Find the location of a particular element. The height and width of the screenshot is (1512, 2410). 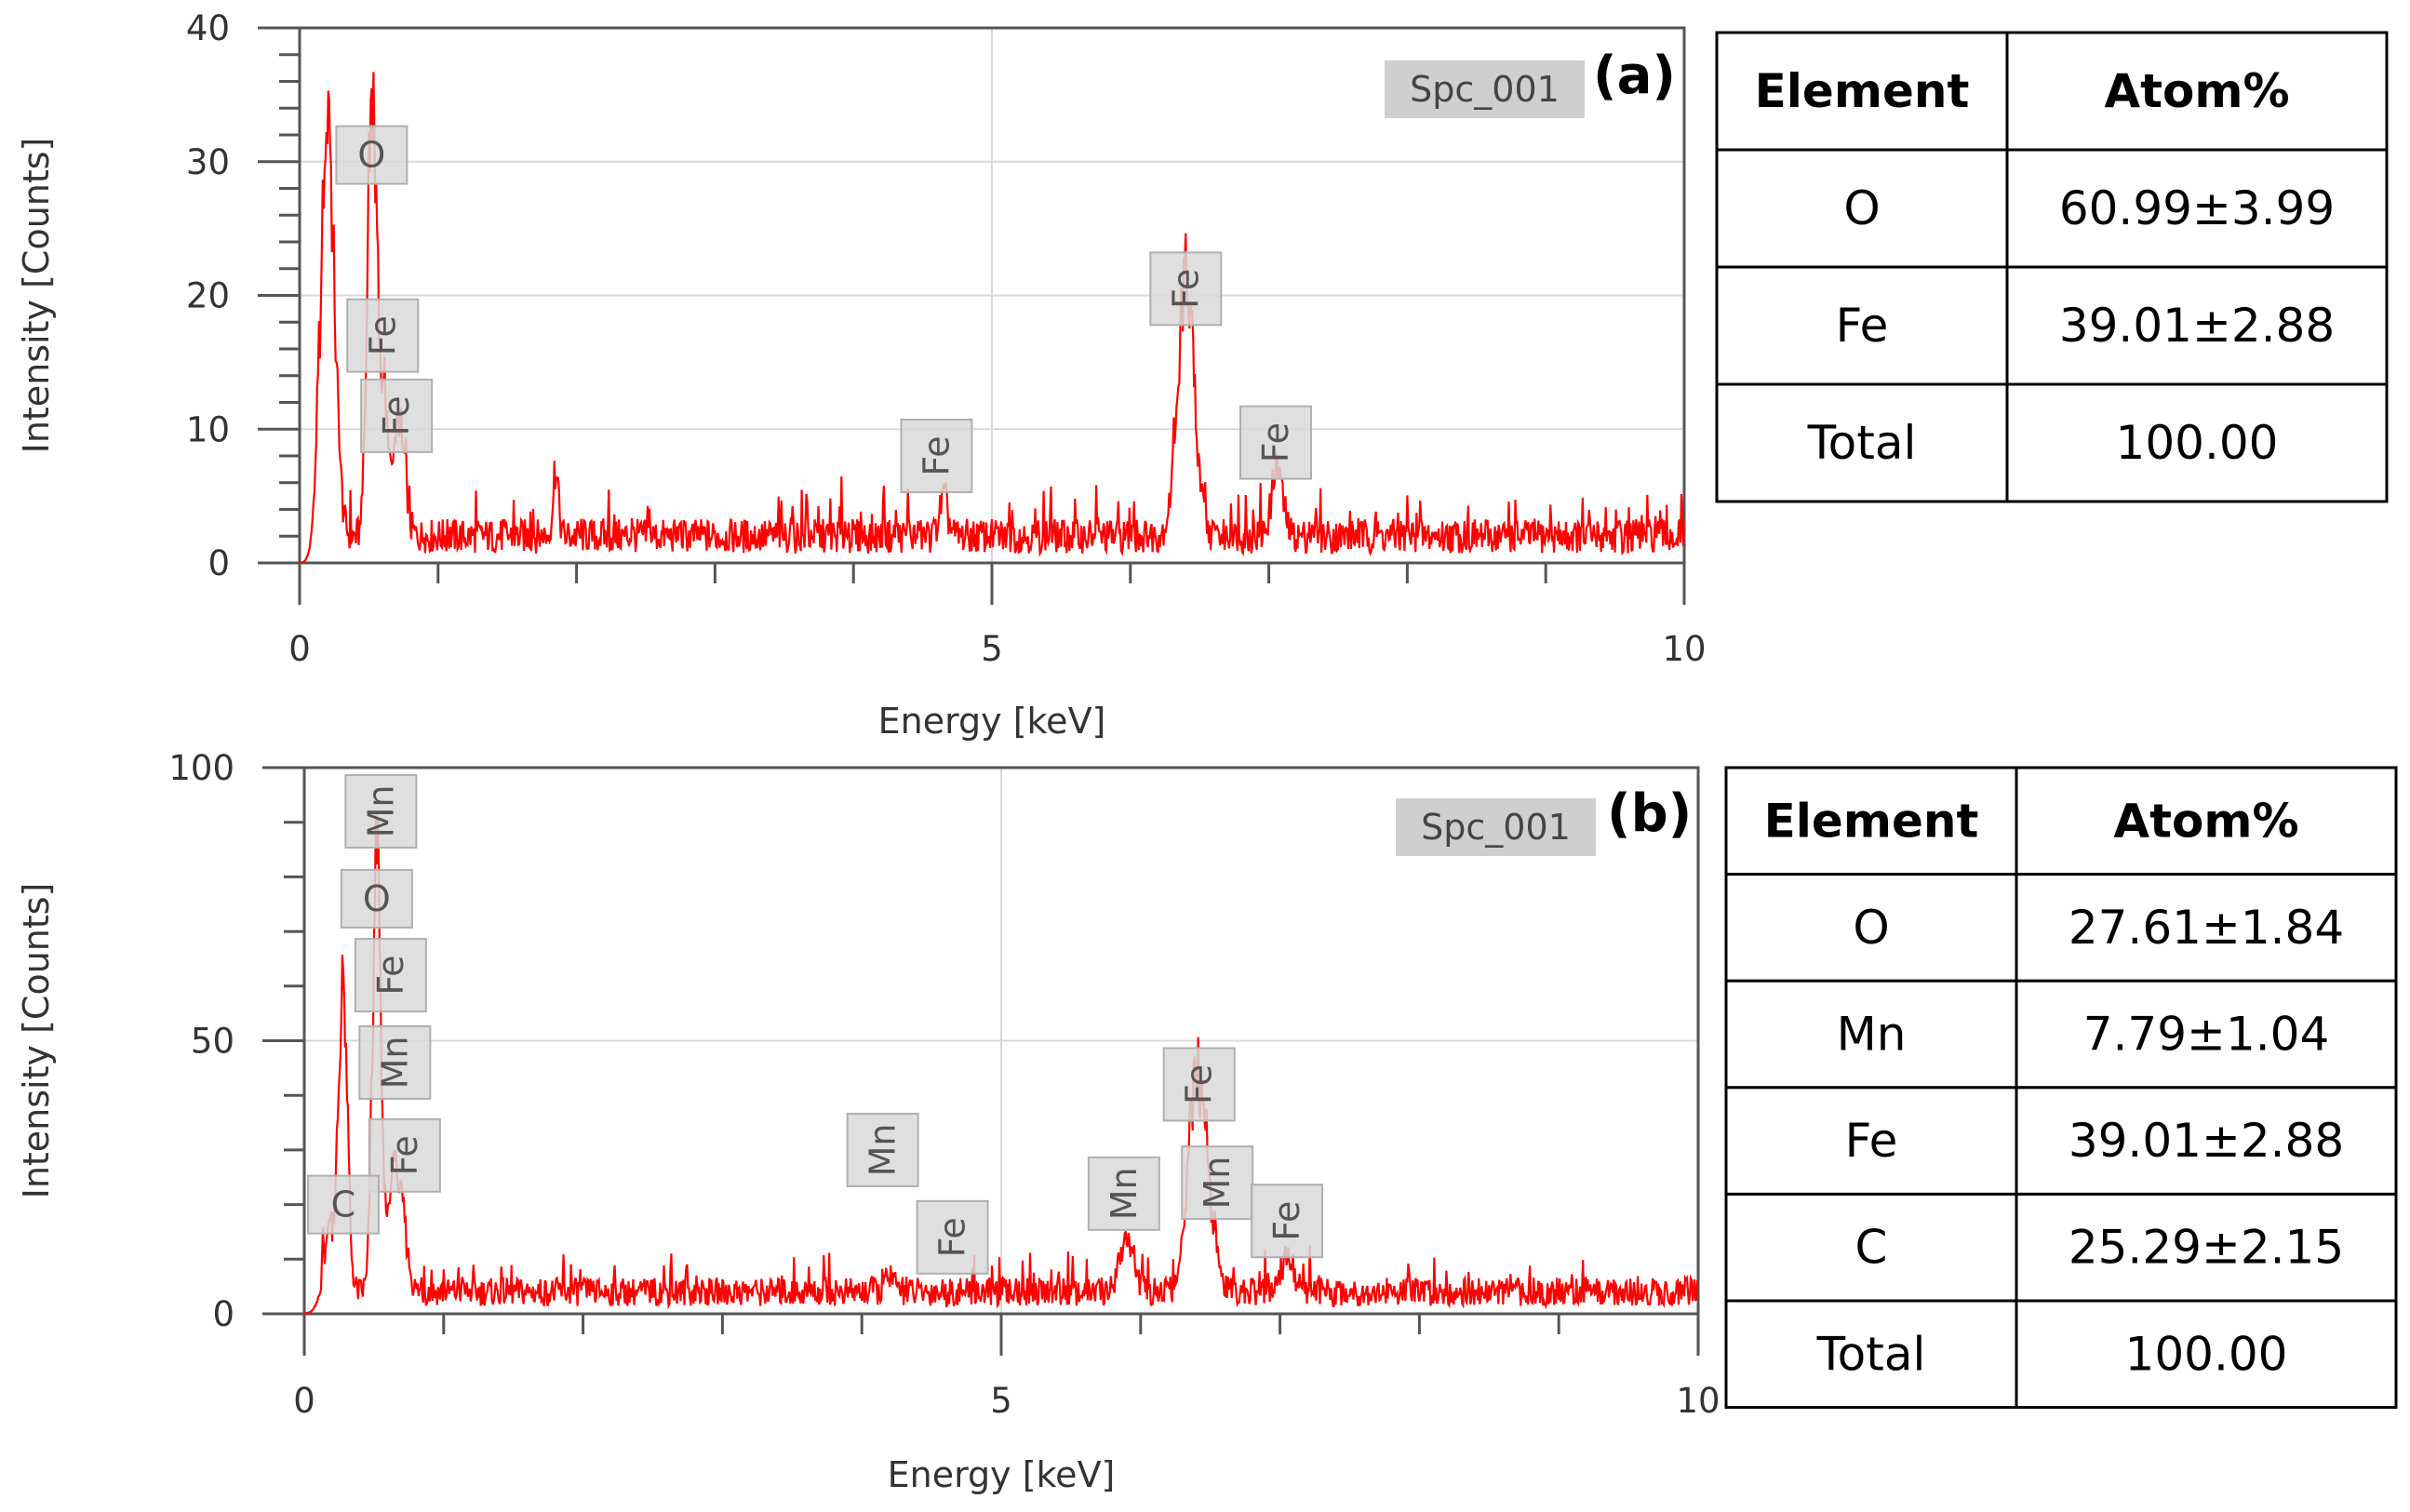

panel-label: (a) is located at coordinates (1634, 76).